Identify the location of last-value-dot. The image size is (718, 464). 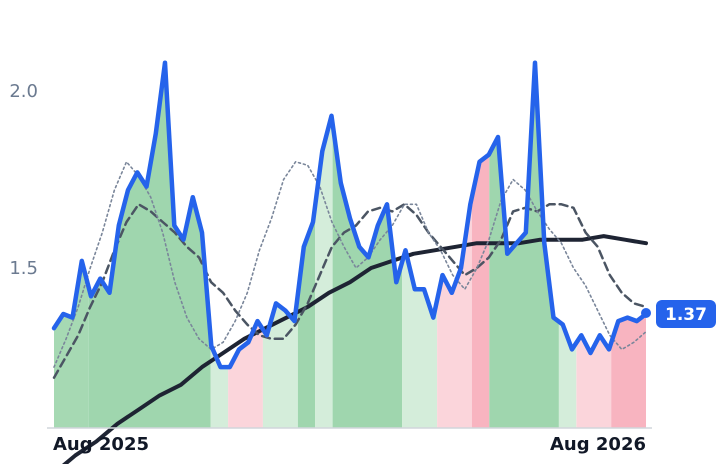
(646, 313).